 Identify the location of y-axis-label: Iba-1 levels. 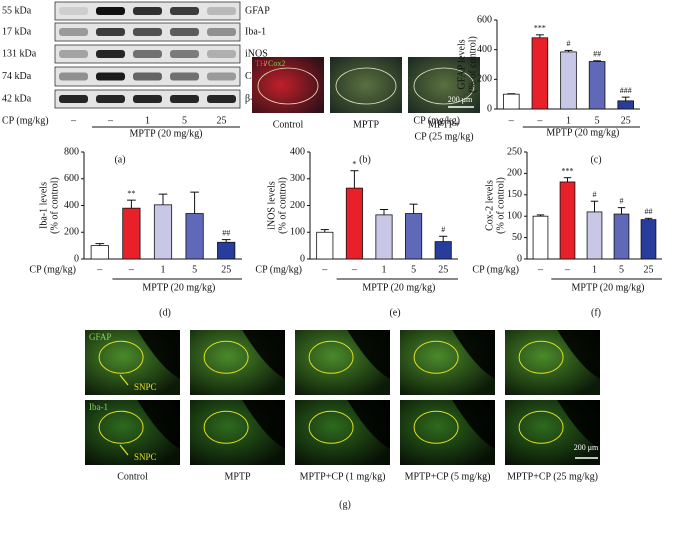
(43, 205).